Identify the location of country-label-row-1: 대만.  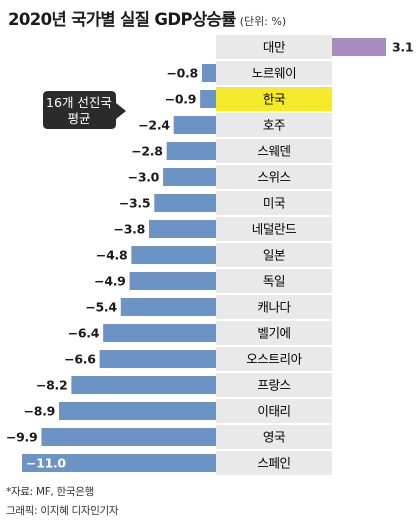
(274, 47).